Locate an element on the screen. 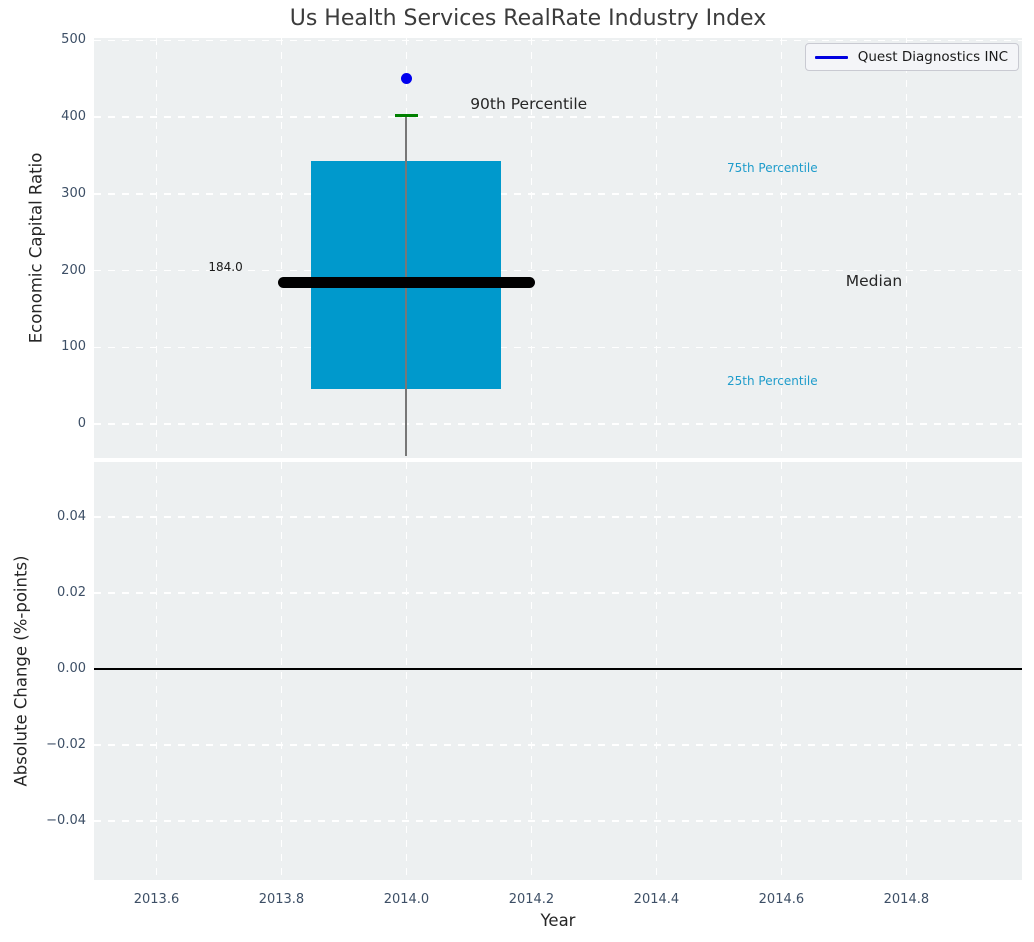 The height and width of the screenshot is (942, 1034). x-tick-label: 2013.6 is located at coordinates (156, 899).